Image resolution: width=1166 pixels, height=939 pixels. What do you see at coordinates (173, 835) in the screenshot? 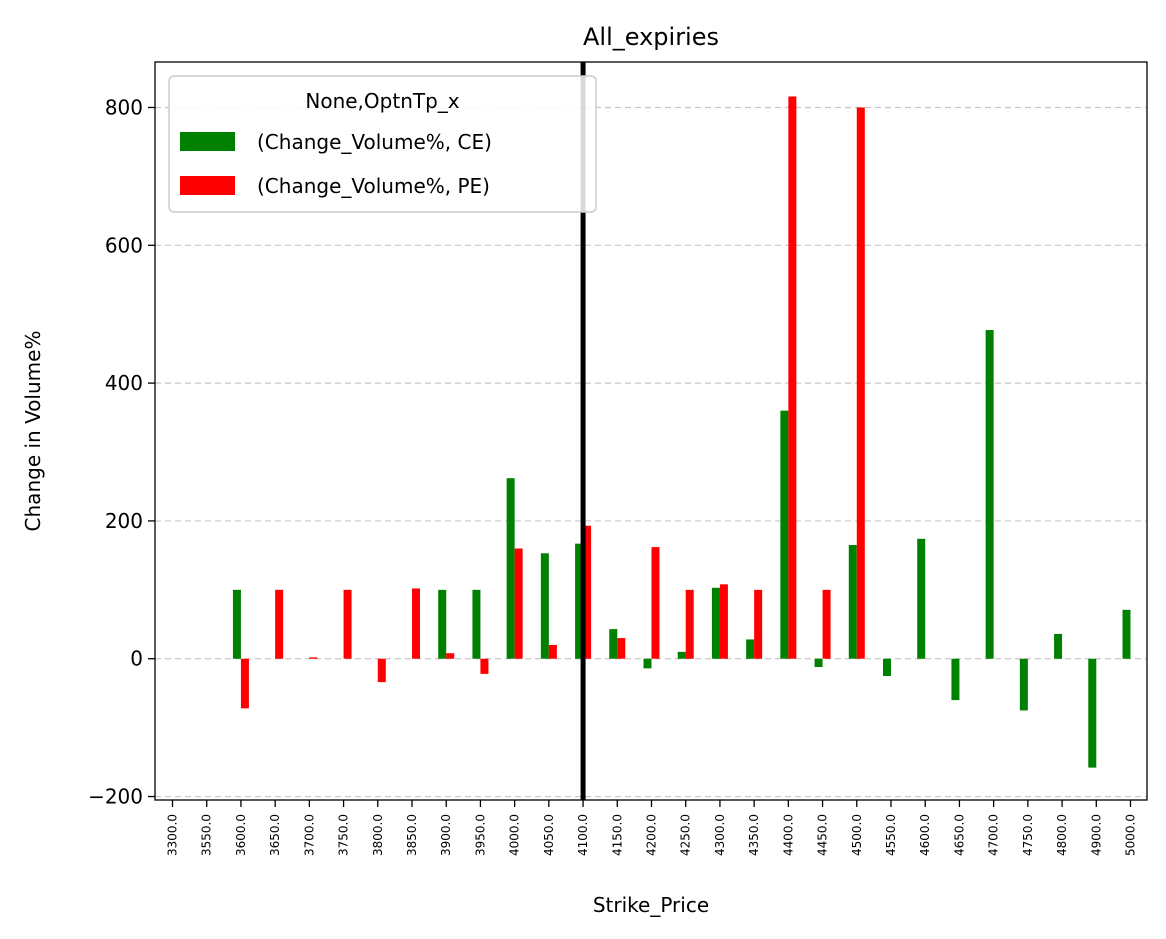
I see `x-tick-label: 3300.0` at bounding box center [173, 835].